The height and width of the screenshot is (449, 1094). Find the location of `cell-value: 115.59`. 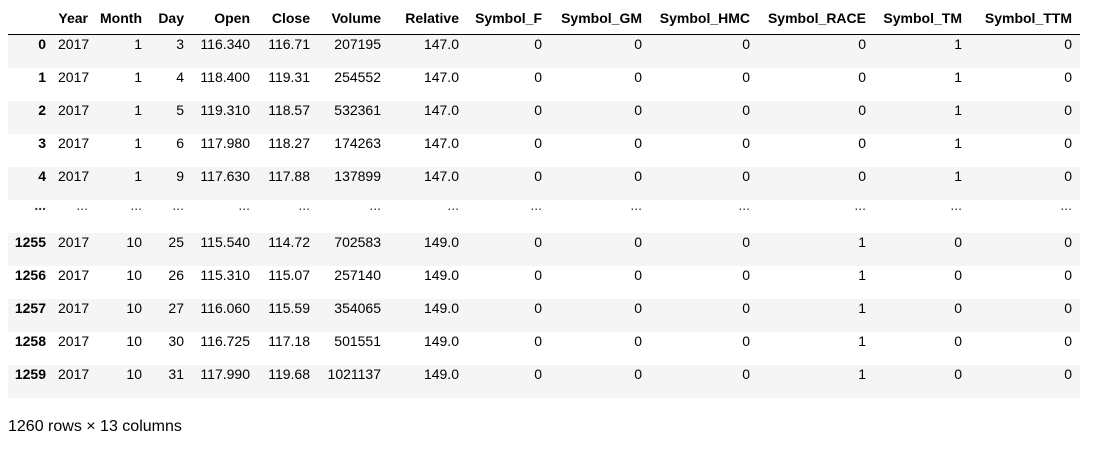

cell-value: 115.59 is located at coordinates (289, 308).